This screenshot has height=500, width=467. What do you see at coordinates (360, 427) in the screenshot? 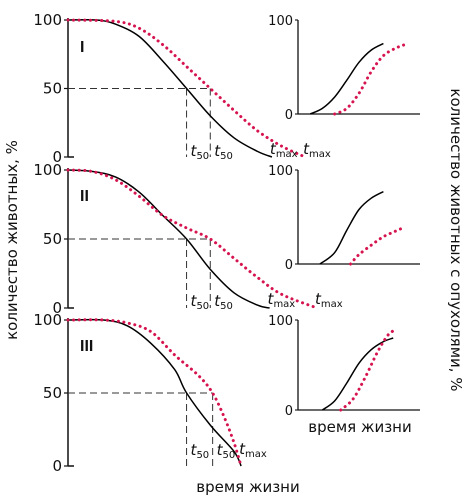
I see `x-axis-label-inset: время жизни` at bounding box center [360, 427].